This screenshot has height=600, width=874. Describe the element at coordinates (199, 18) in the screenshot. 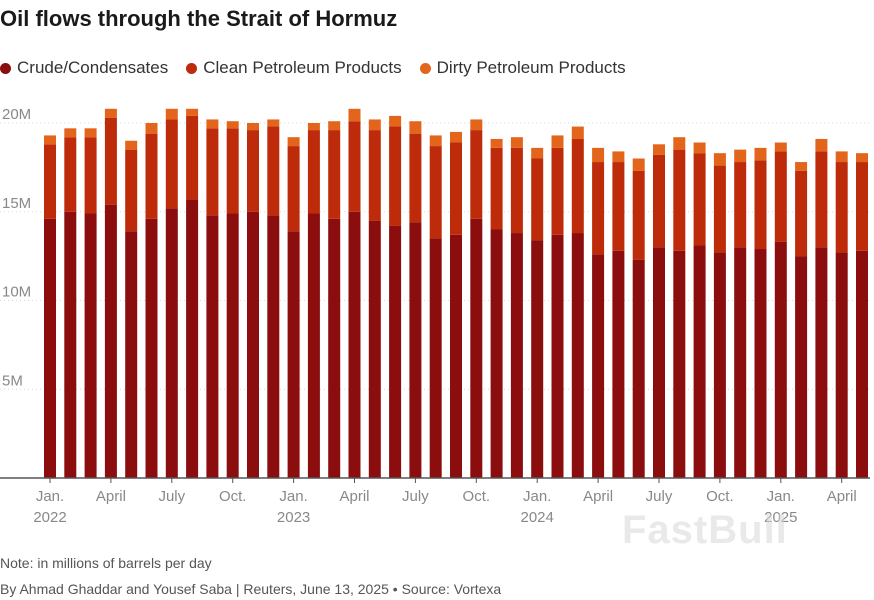

I see `chart-title: Oil flows through the Strait of Hormuz` at that location.